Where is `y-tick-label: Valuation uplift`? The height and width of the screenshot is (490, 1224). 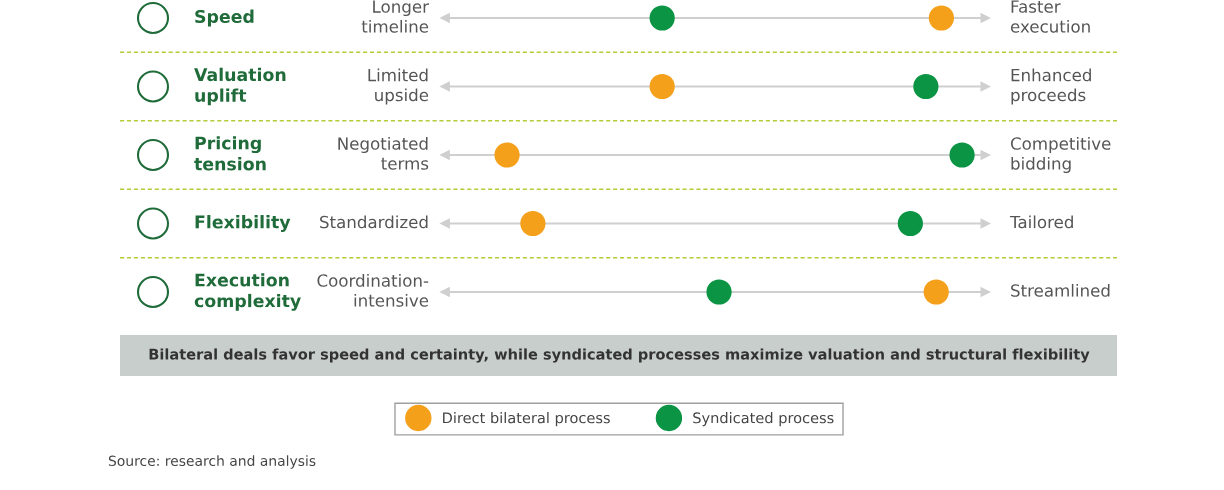 y-tick-label: Valuation uplift is located at coordinates (240, 86).